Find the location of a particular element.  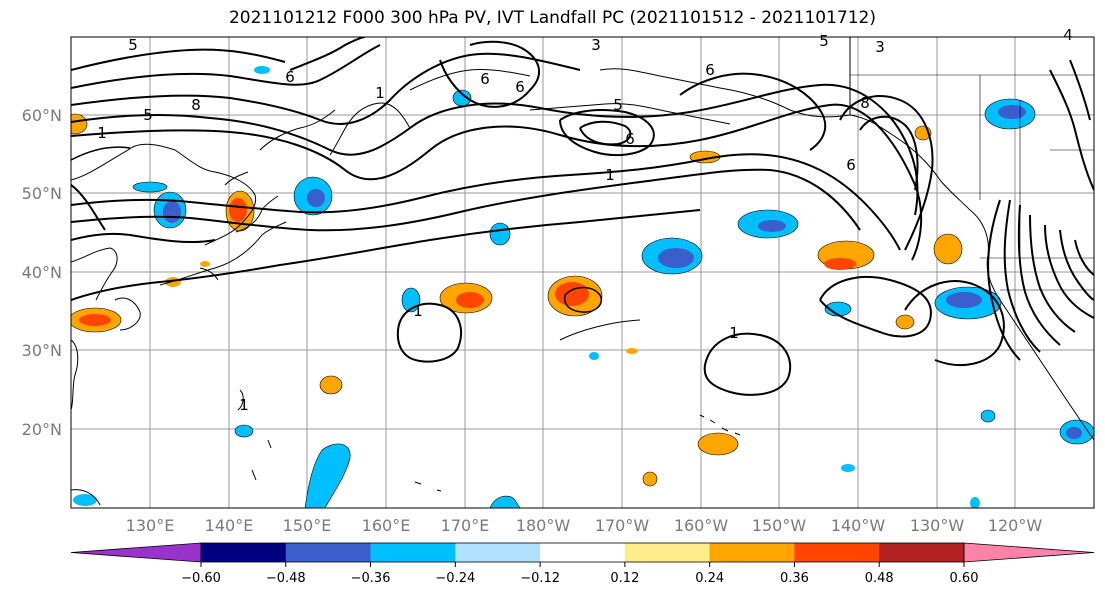

lon-label: 160°W is located at coordinates (701, 525).